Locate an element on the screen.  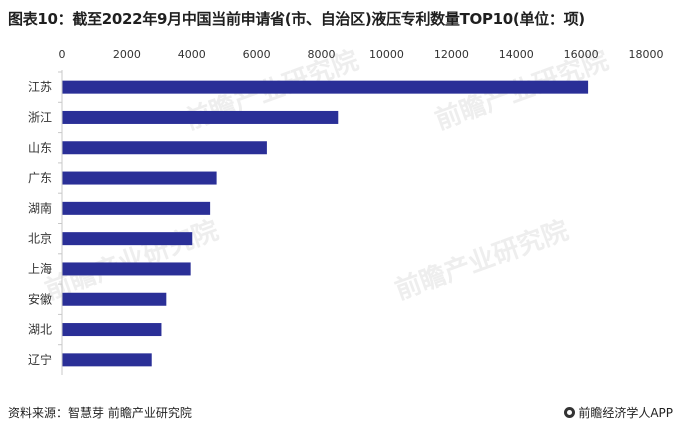
x-tick-label: 4000 is located at coordinates (192, 54).